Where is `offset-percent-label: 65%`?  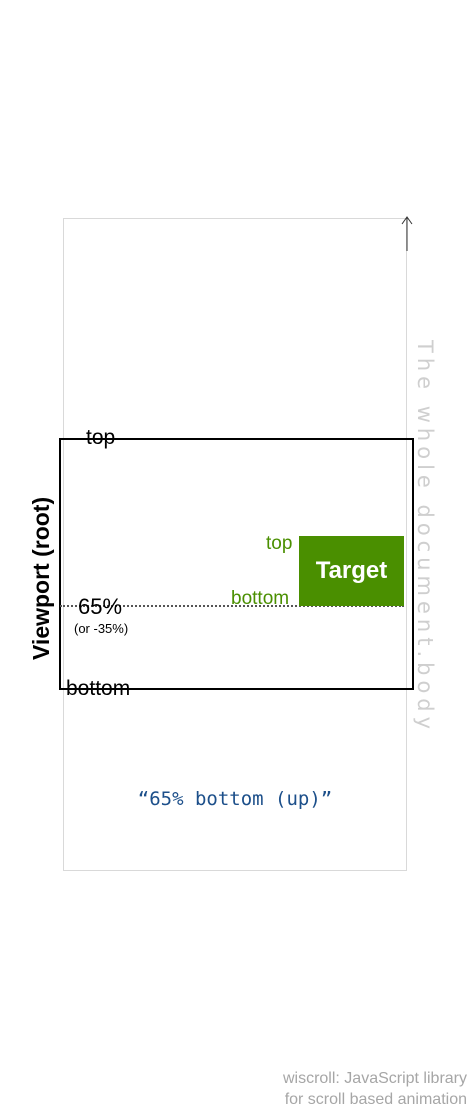 offset-percent-label: 65% is located at coordinates (100, 606).